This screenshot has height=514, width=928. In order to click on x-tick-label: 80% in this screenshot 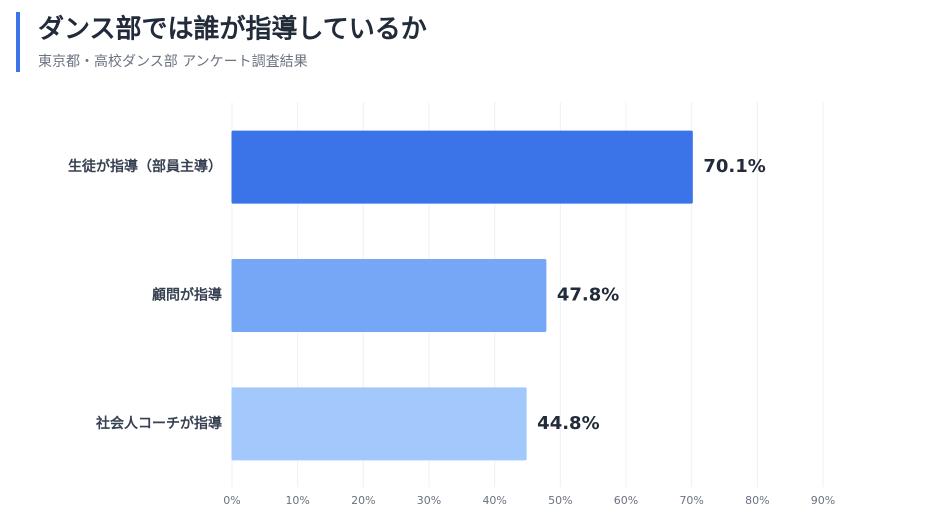, I will do `click(757, 500)`.